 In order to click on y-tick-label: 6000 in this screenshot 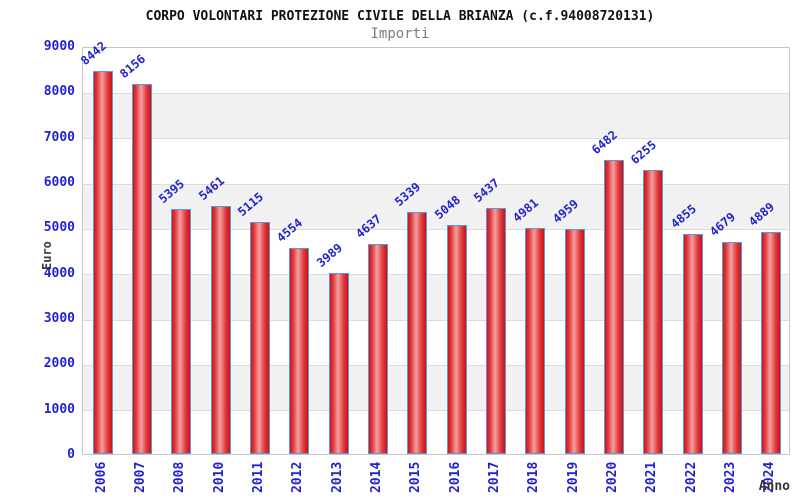, I will do `click(59, 182)`.